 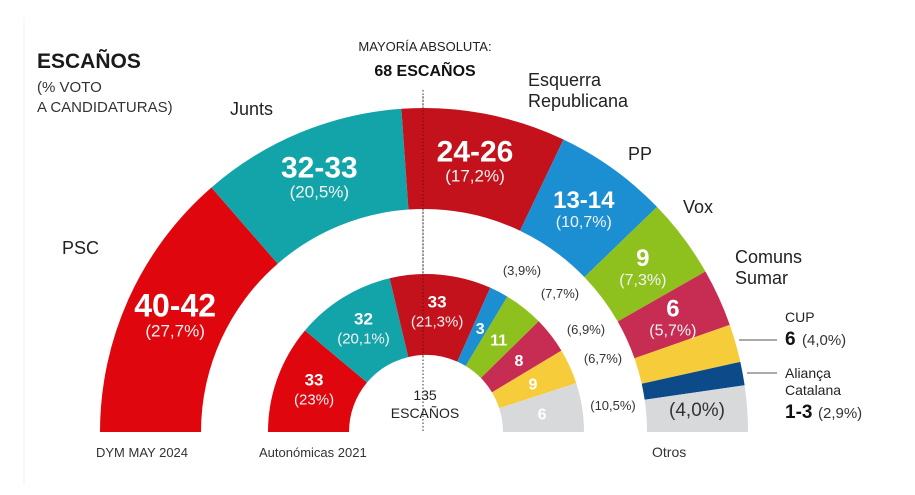 I want to click on outer-vote-otros: (4,0%), so click(x=697, y=410).